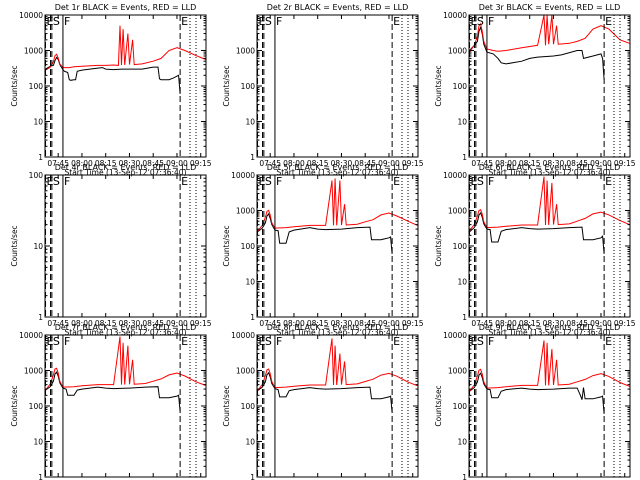  Describe the element at coordinates (338, 7) in the screenshot. I see `panel-title: Det 2r BLACK = Events, RED = LLD` at that location.